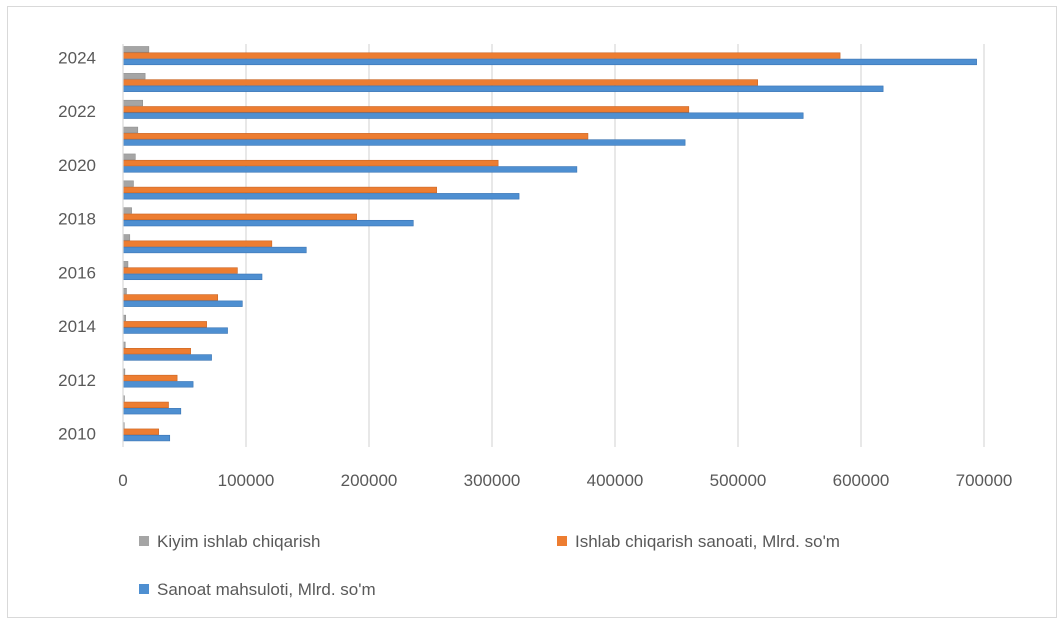 Image resolution: width=1059 pixels, height=620 pixels. Describe the element at coordinates (562, 541) in the screenshot. I see `legend-swatch-ishlab` at that location.